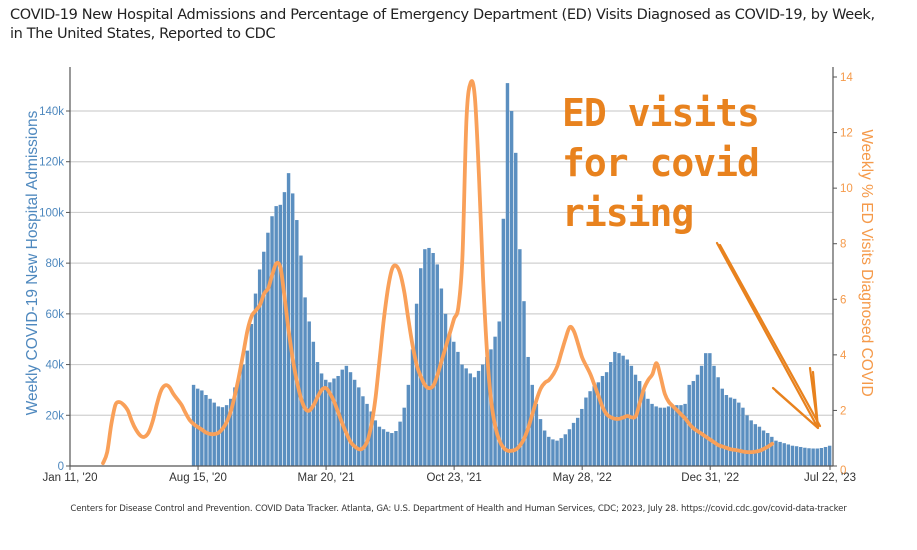  Describe the element at coordinates (51, 112) in the screenshot. I see `left-tick-label: 140k` at that location.